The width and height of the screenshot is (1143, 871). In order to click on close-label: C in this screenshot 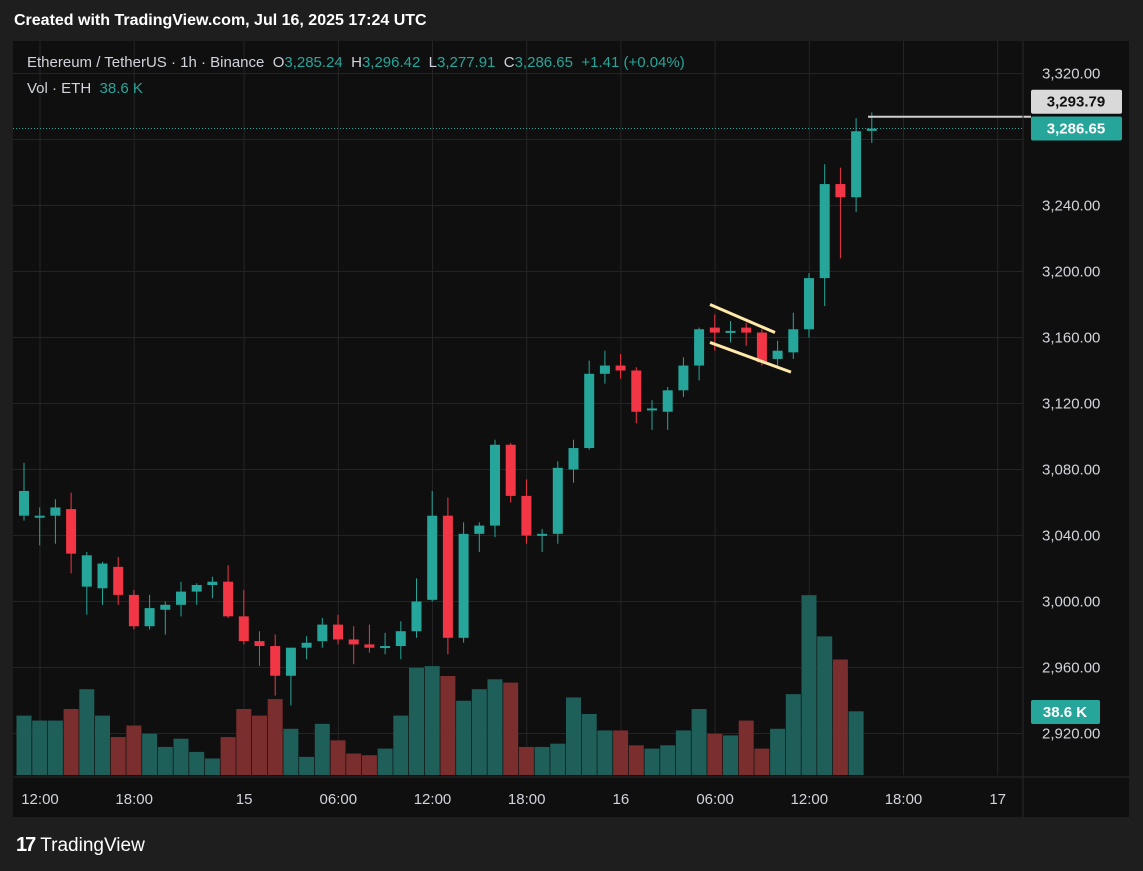, I will do `click(509, 62)`.